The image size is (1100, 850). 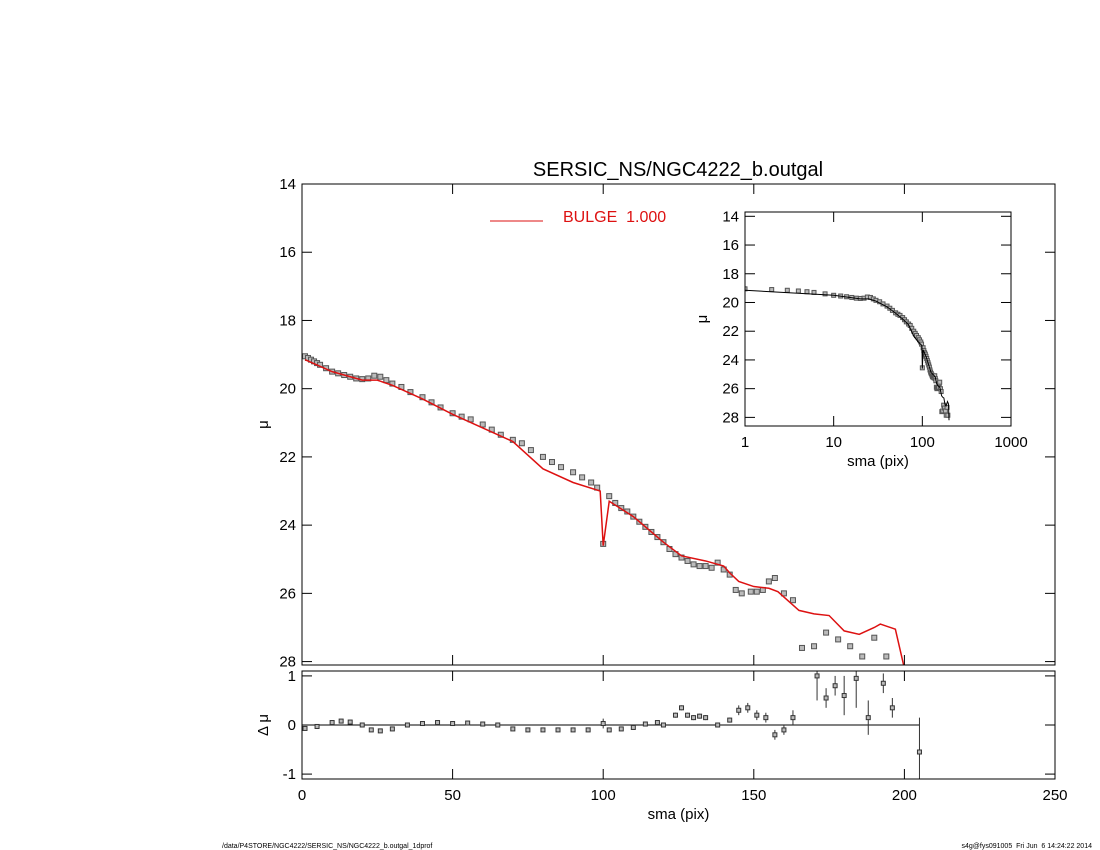 What do you see at coordinates (904, 795) in the screenshot?
I see `x-tick-label: 200` at bounding box center [904, 795].